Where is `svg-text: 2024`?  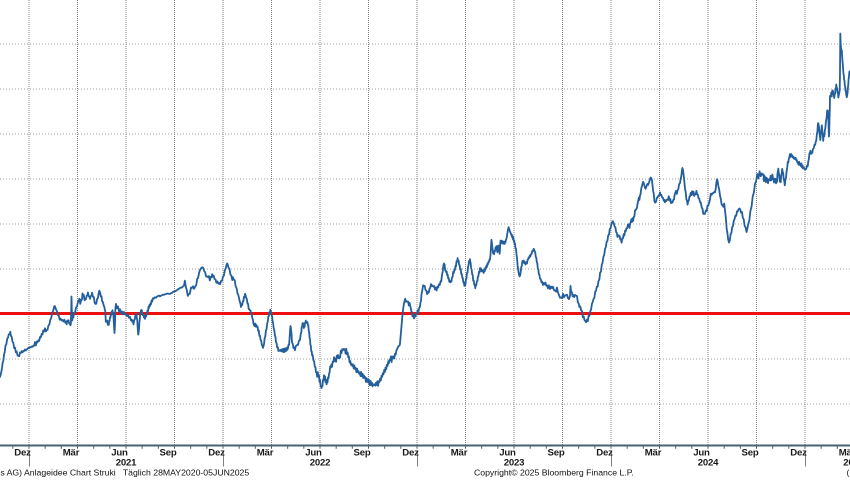
svg-text: 2024 is located at coordinates (708, 463).